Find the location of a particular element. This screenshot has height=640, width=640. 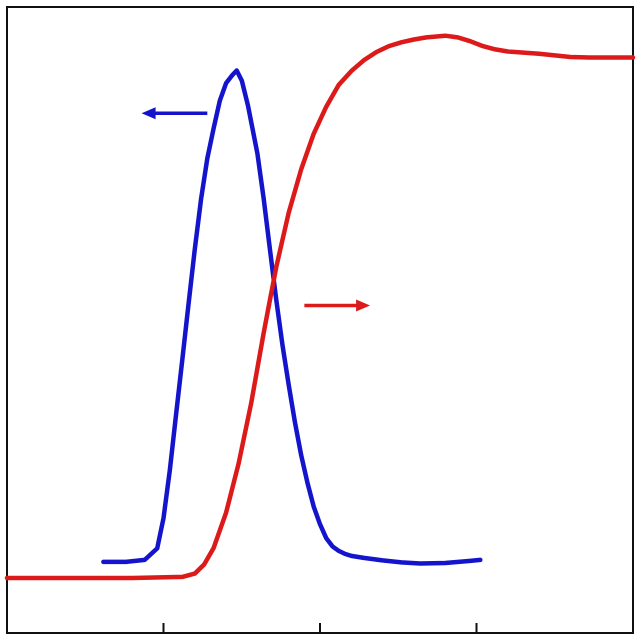

axis-arrow-right is located at coordinates (337, 305).